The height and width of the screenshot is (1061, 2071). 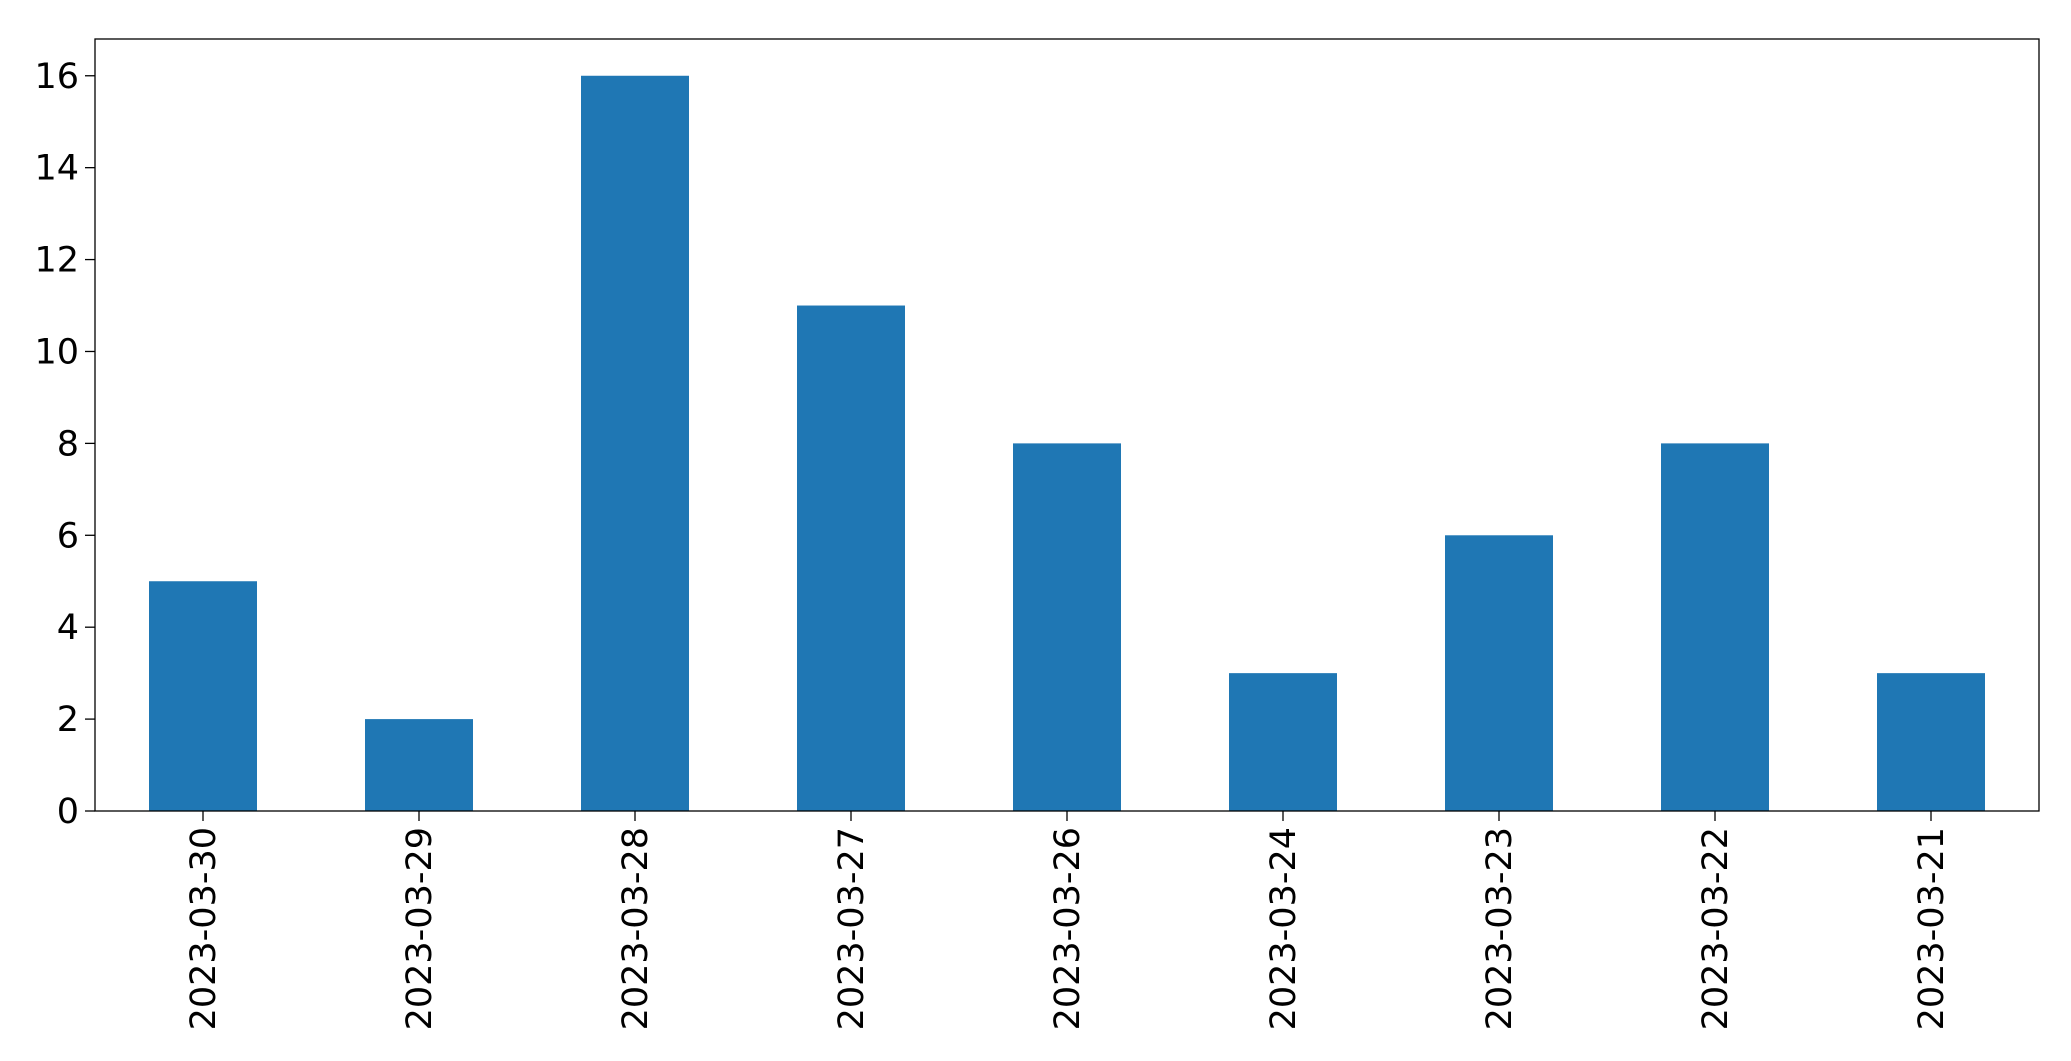 I want to click on y-tick-label: 8, so click(x=68, y=444).